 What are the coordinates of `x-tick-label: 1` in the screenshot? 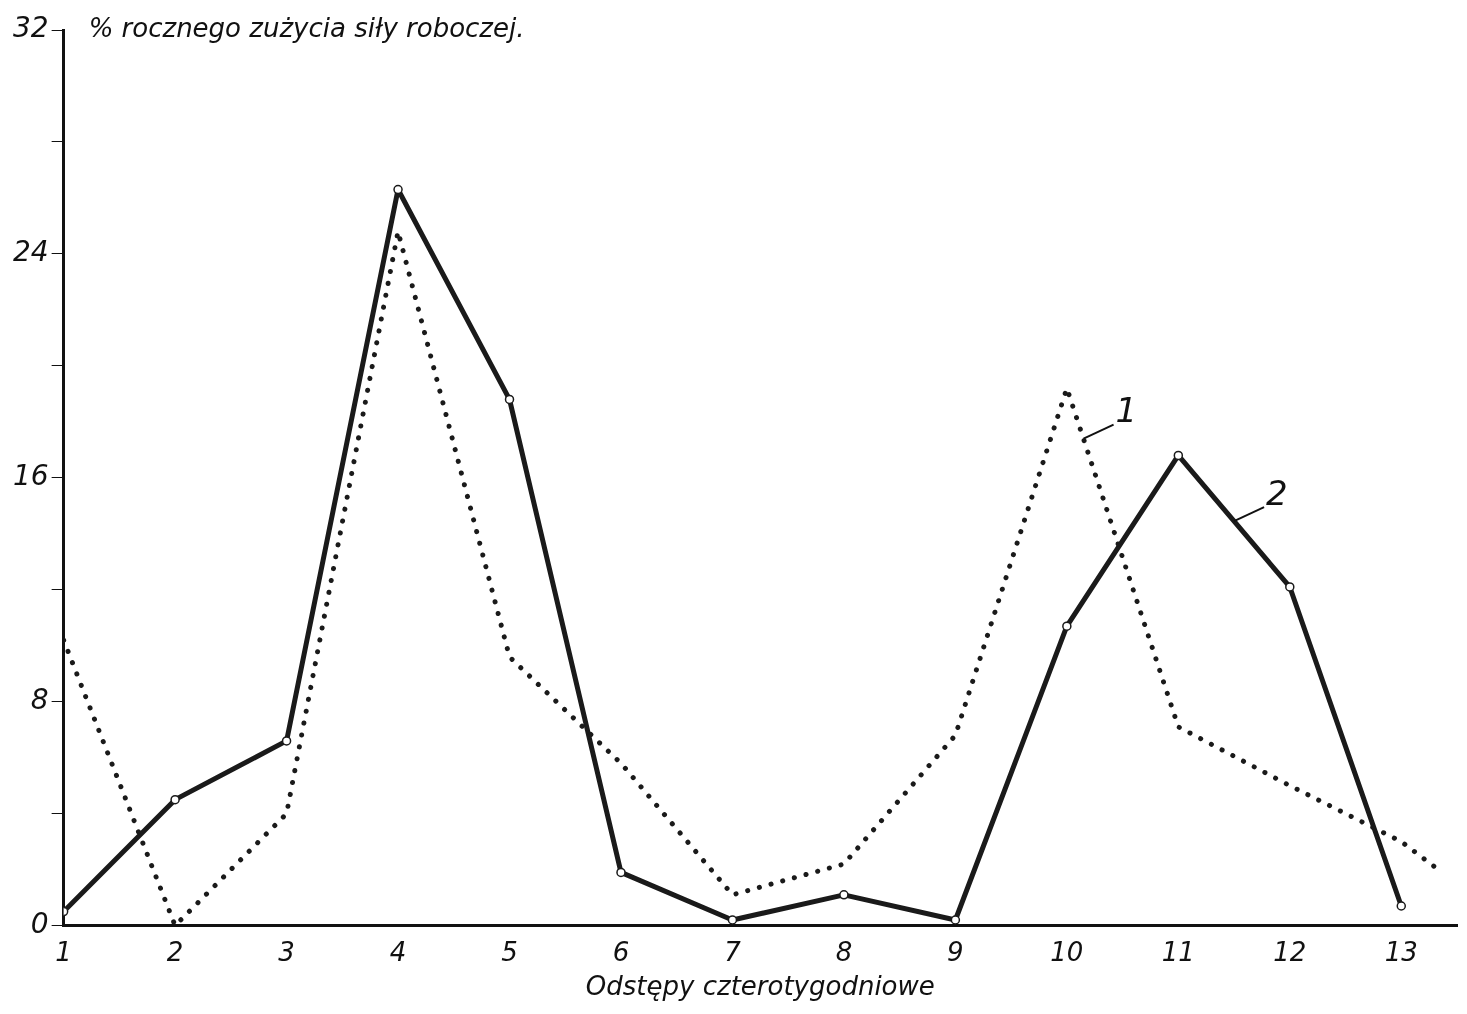 It's located at (63, 951).